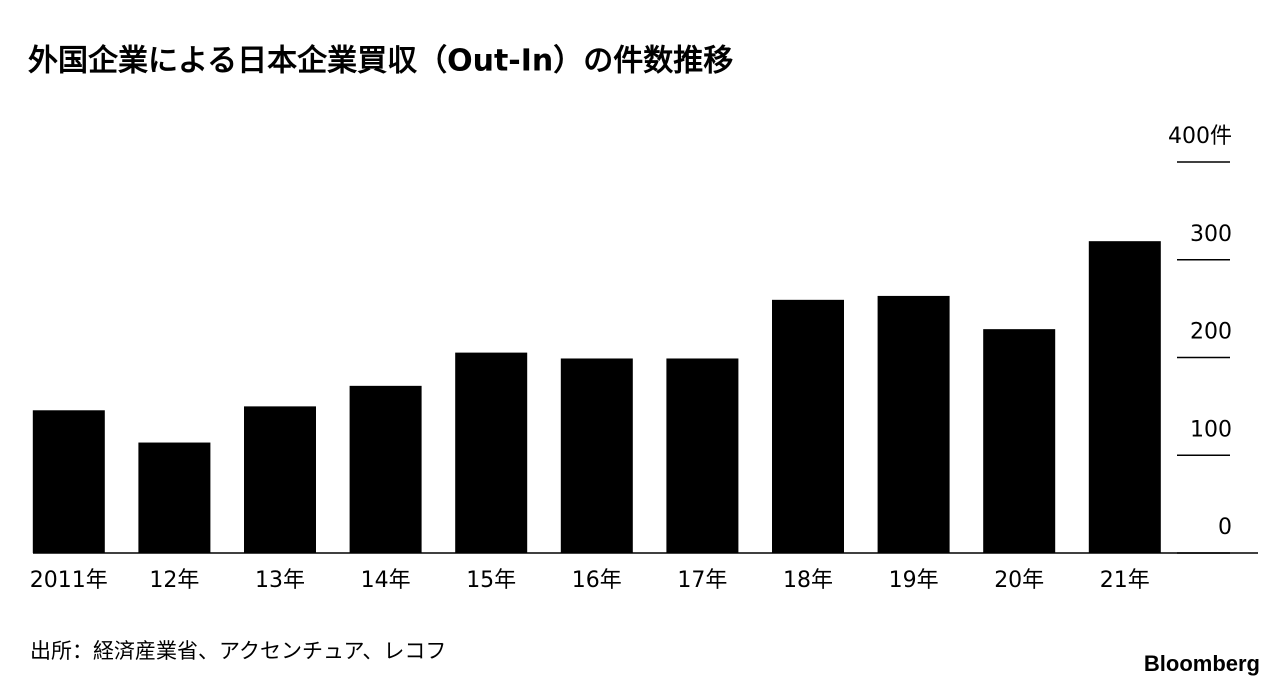 This screenshot has height=690, width=1288. What do you see at coordinates (69, 580) in the screenshot?
I see `x-tick-label: 2011年` at bounding box center [69, 580].